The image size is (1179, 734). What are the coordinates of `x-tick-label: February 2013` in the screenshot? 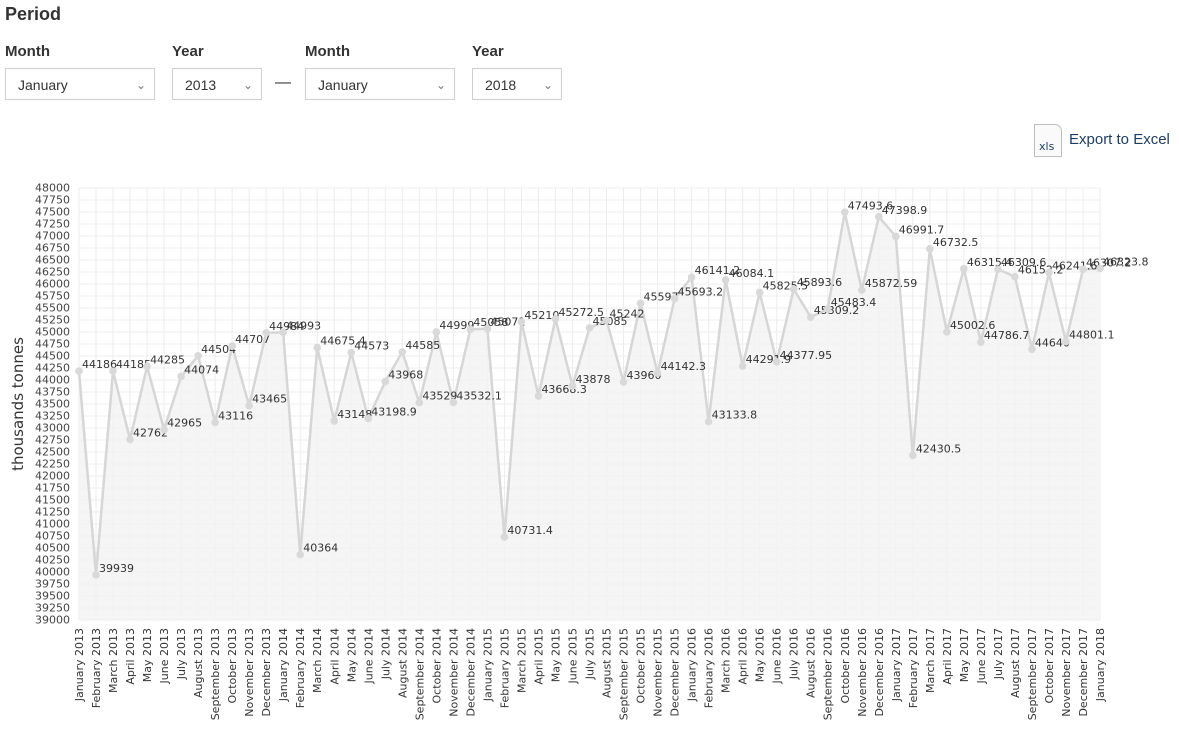 It's located at (96, 668).